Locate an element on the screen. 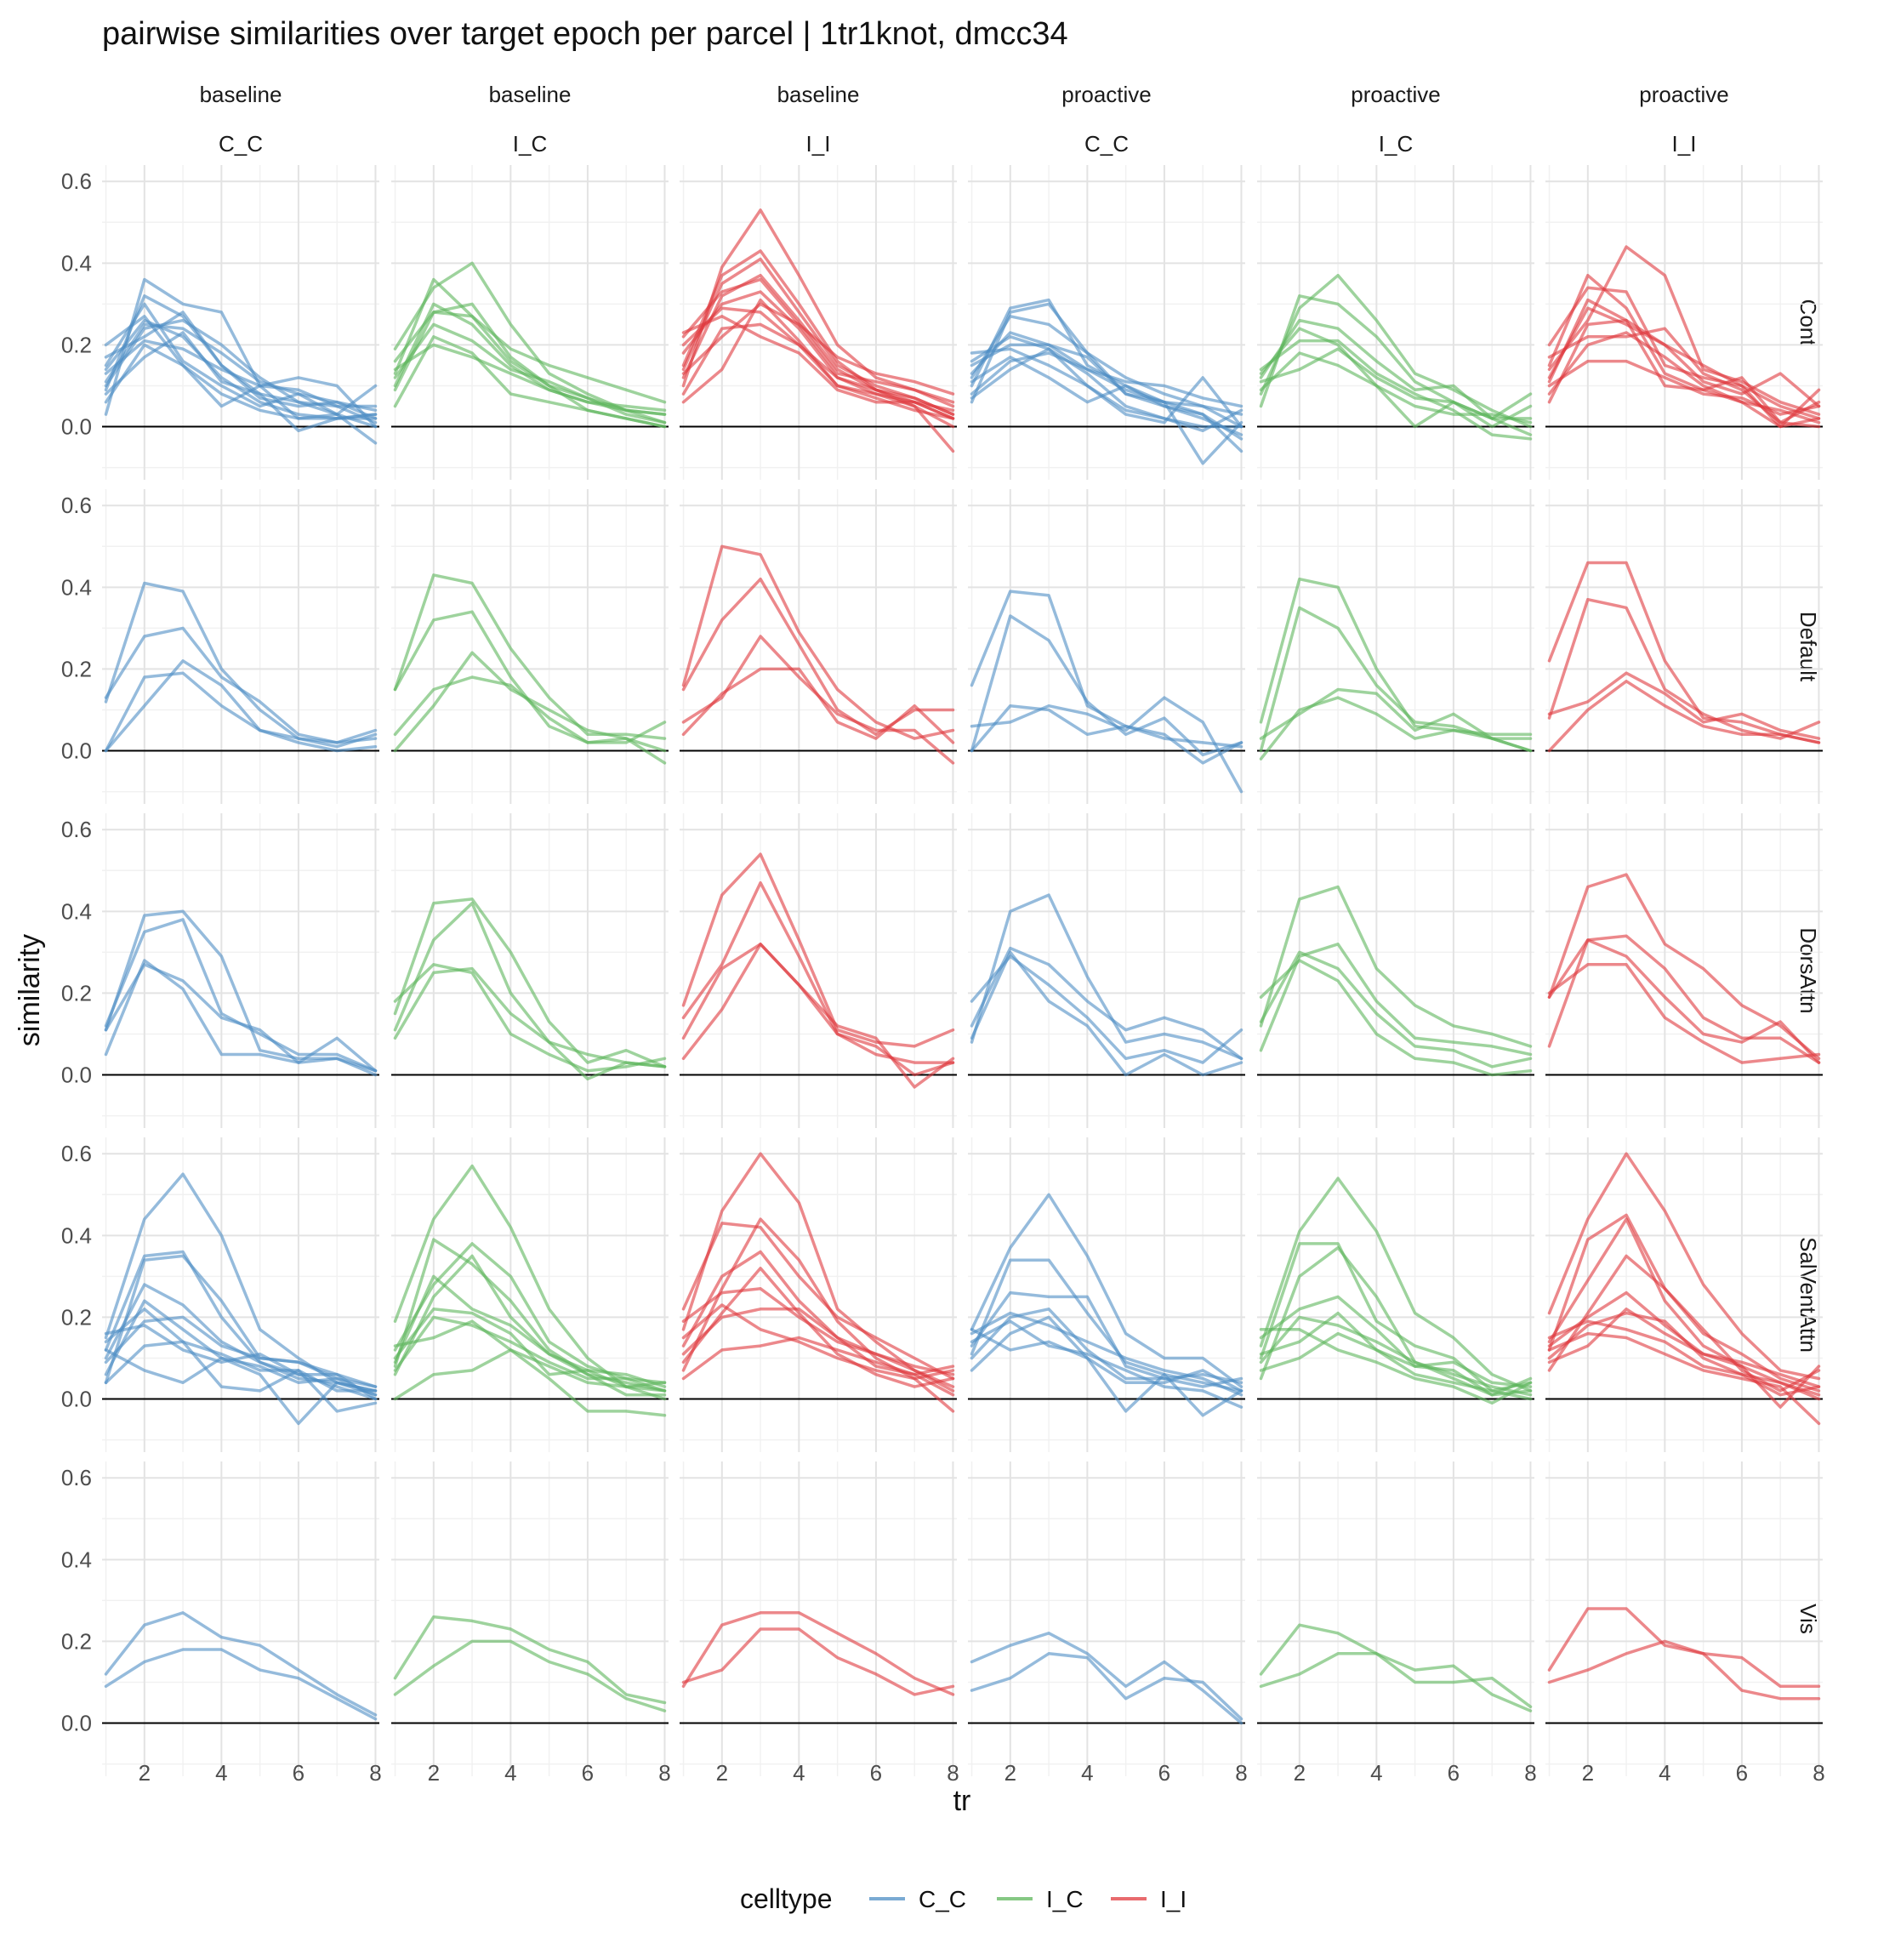 The image size is (1878, 1960). strip-celltype-label: C_C is located at coordinates (1106, 144).